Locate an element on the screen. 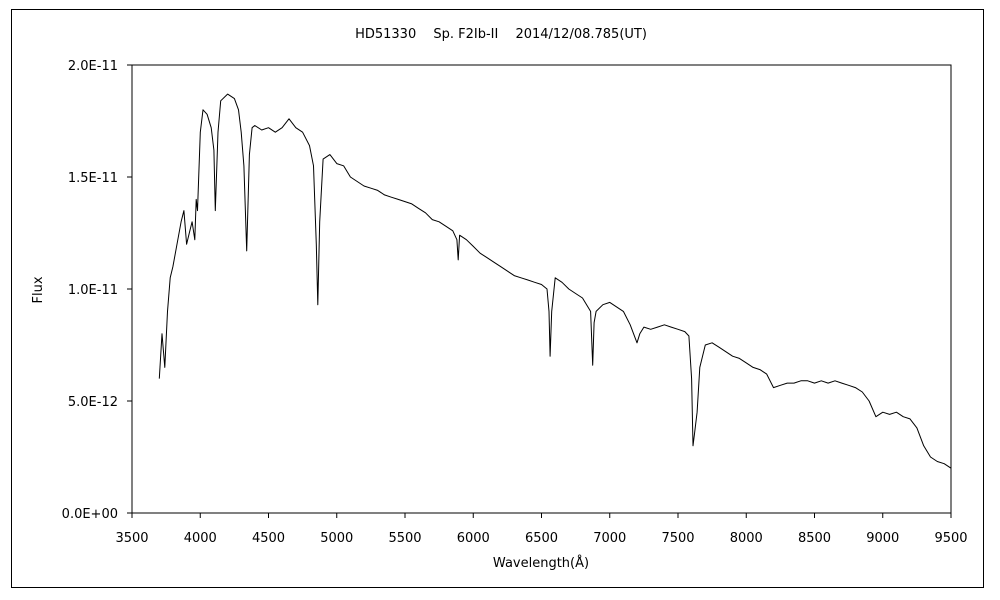 The width and height of the screenshot is (1000, 600). y-tick-label: 1.0E-11 is located at coordinates (93, 290).